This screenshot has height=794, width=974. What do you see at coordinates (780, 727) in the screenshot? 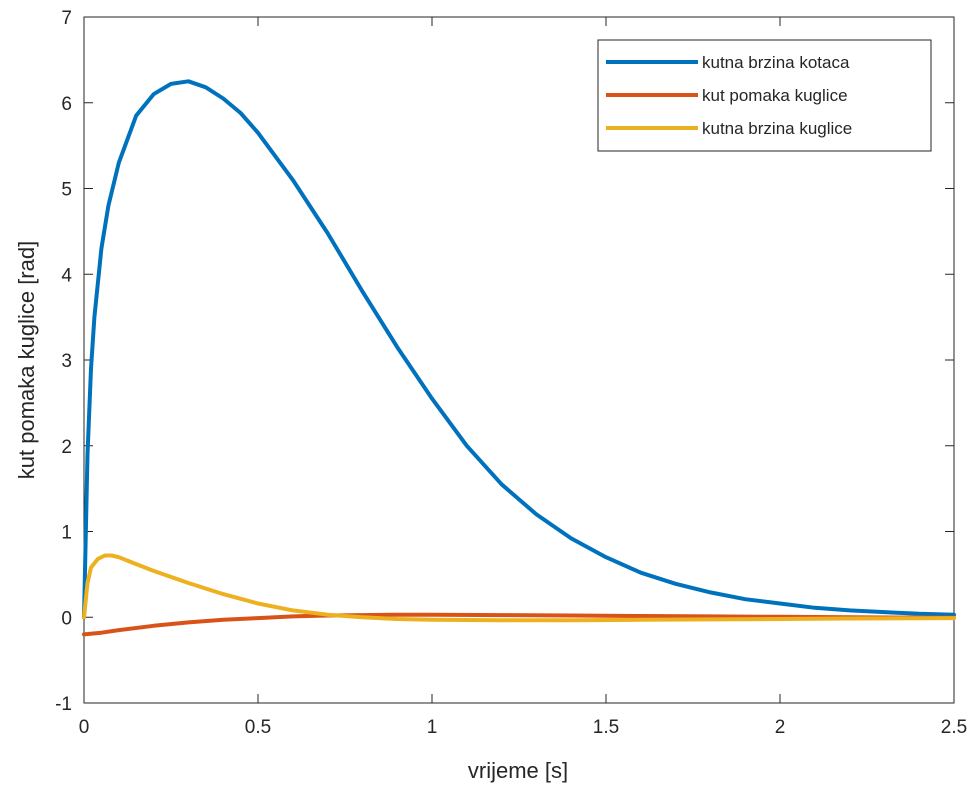
I see `x-tick-label: 2` at bounding box center [780, 727].